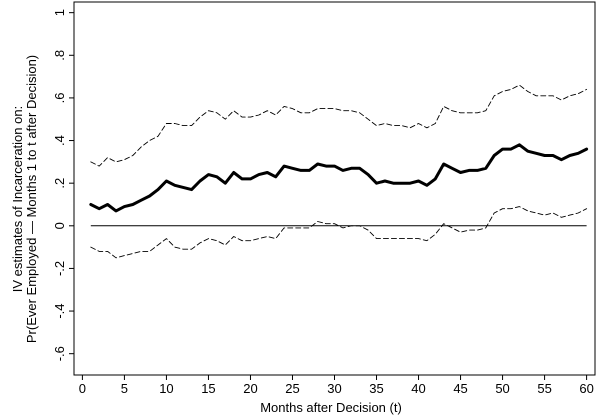 The height and width of the screenshot is (419, 601). What do you see at coordinates (59, 353) in the screenshot?
I see `y-tick-label: -.6` at bounding box center [59, 353].